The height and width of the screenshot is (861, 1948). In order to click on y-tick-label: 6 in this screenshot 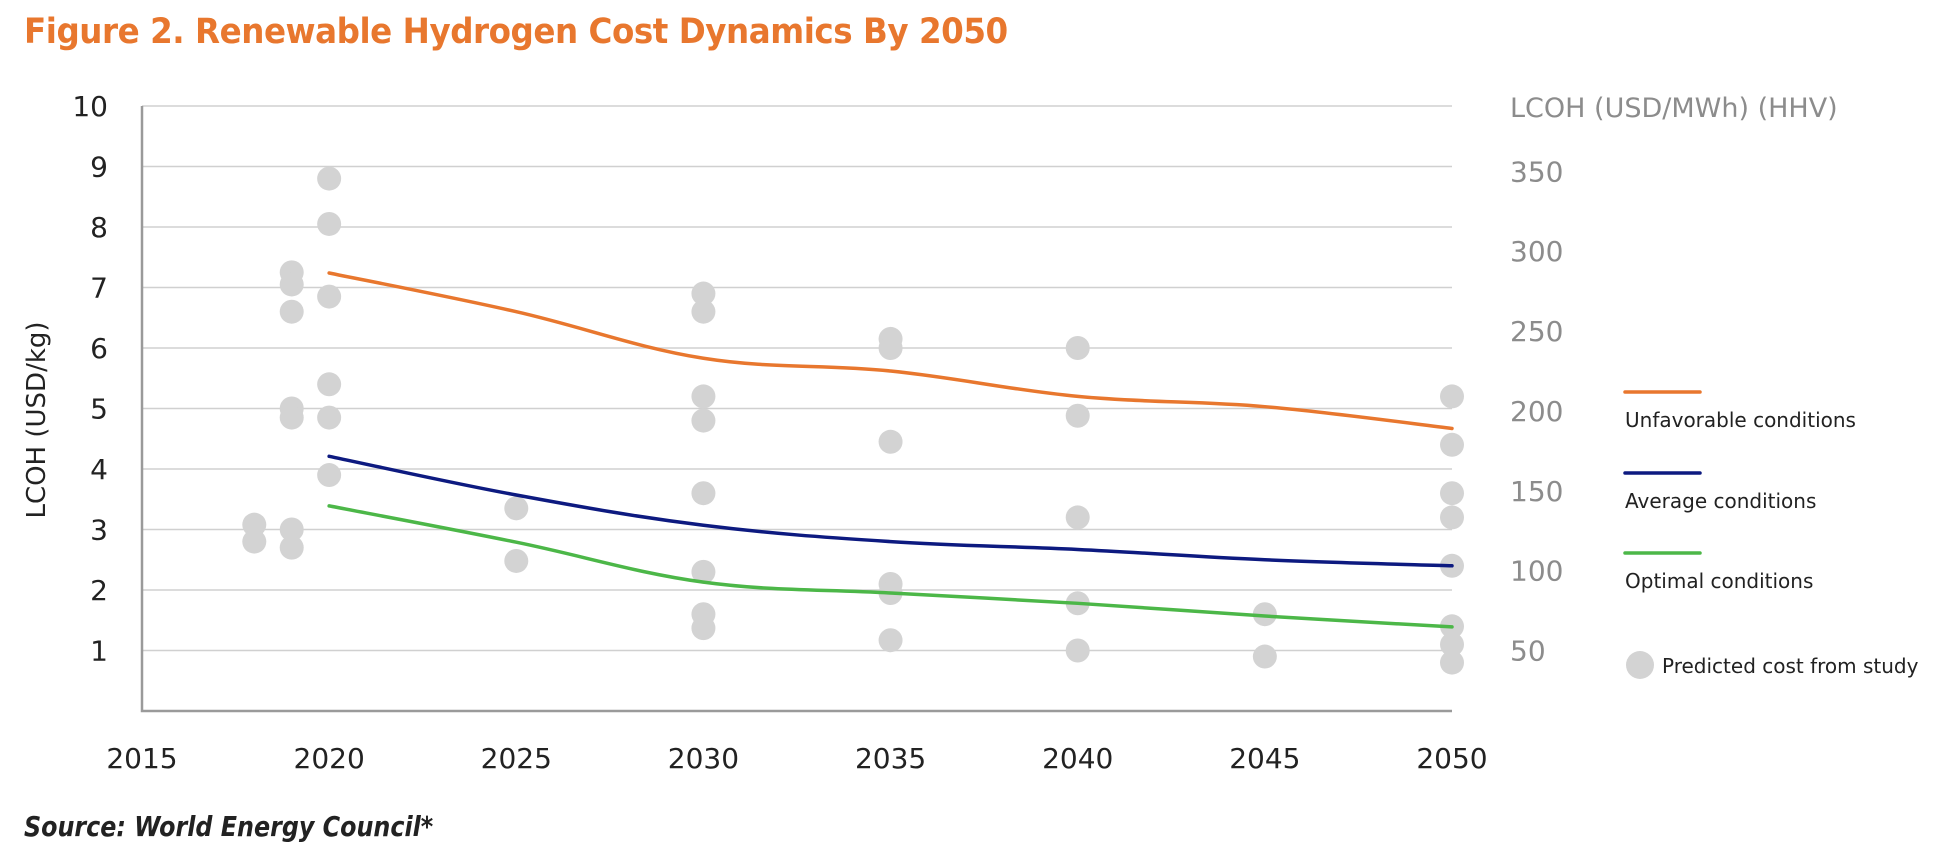, I will do `click(99, 348)`.